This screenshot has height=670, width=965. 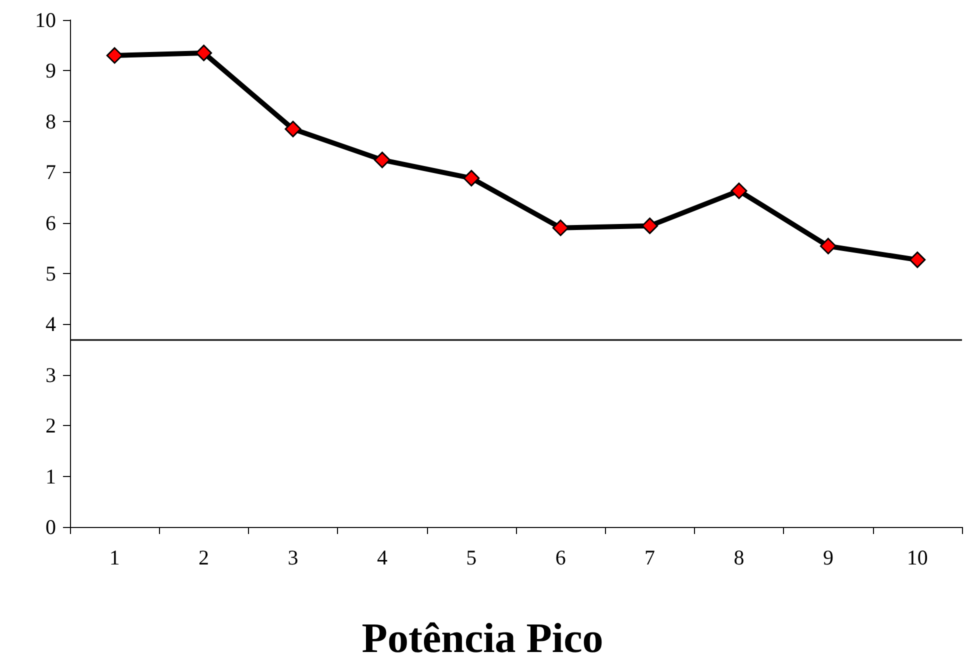 I want to click on y-tick-label: 7, so click(x=51, y=172).